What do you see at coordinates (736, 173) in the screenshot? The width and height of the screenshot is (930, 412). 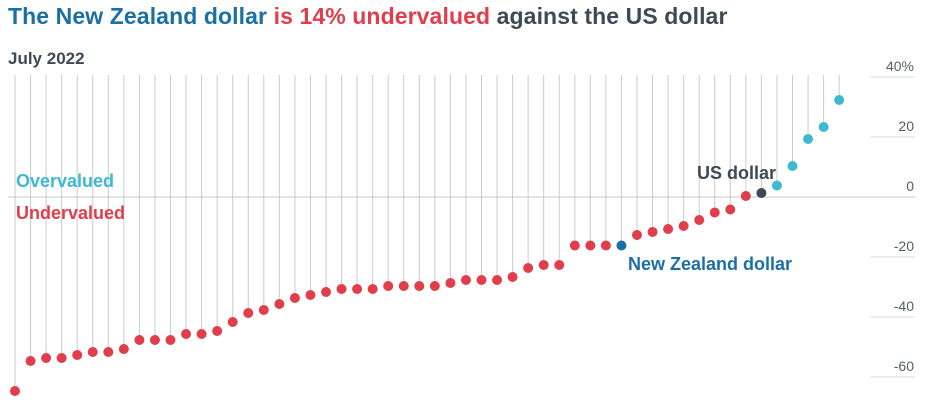 I see `us-dollar-label: US dollar` at bounding box center [736, 173].